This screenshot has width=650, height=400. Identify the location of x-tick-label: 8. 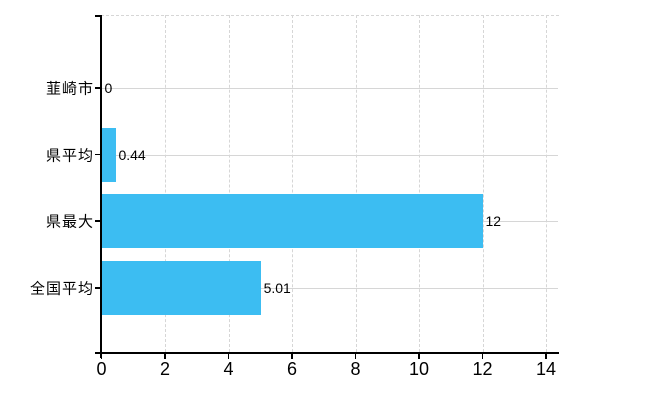
(355, 369).